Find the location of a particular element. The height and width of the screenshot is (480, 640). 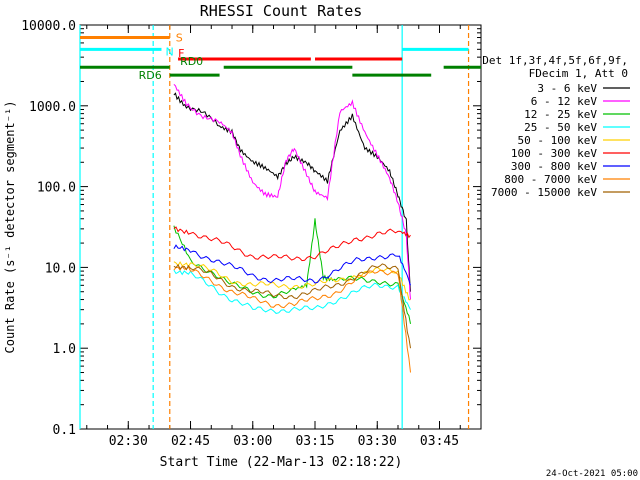

legend-header: FDecim 1, Att 0 is located at coordinates (578, 73).